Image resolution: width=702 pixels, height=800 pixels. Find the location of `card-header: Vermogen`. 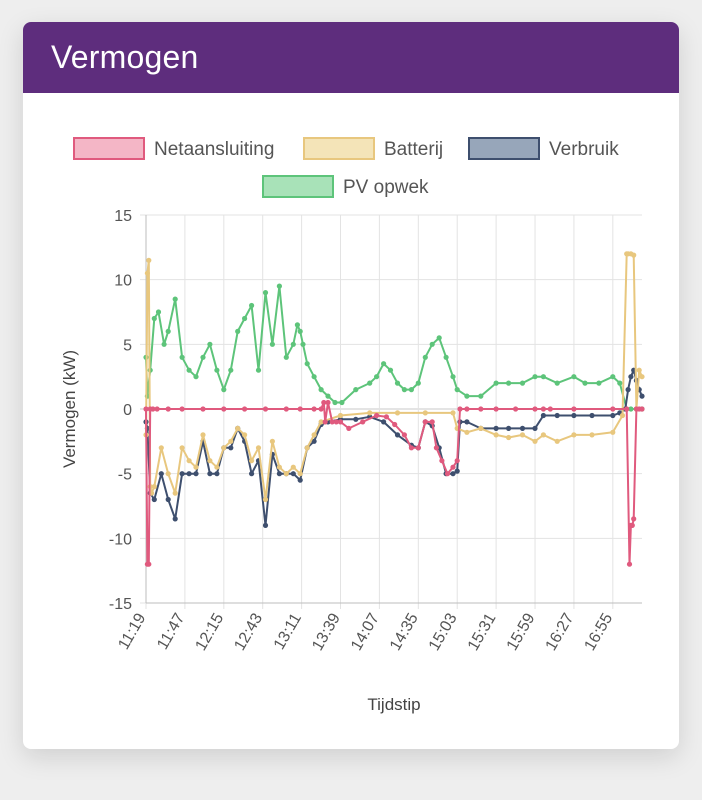

card-header: Vermogen is located at coordinates (351, 57).